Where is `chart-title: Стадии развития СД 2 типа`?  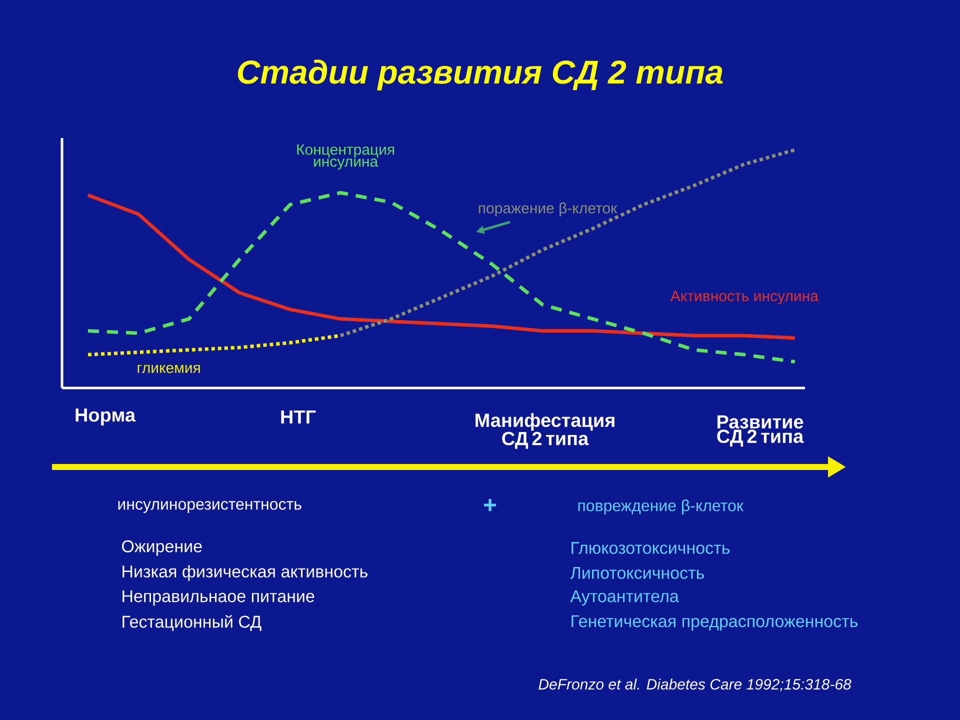 chart-title: Стадии развития СД 2 типа is located at coordinates (480, 75).